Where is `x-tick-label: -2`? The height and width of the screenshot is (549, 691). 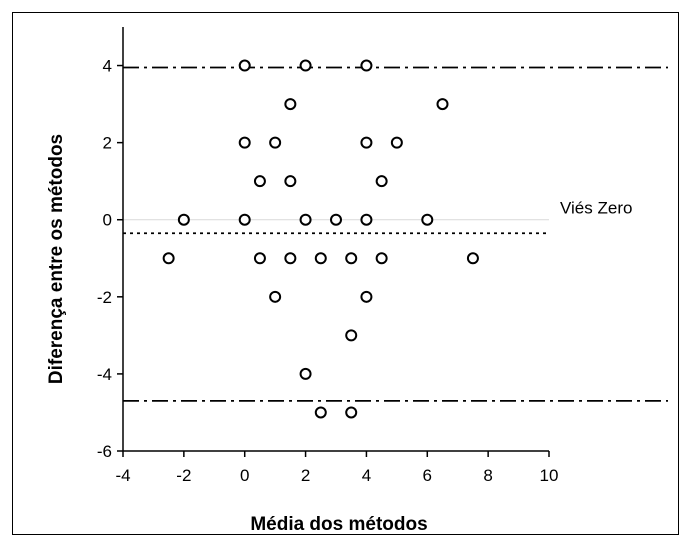
x-tick-label: -2 is located at coordinates (183, 475).